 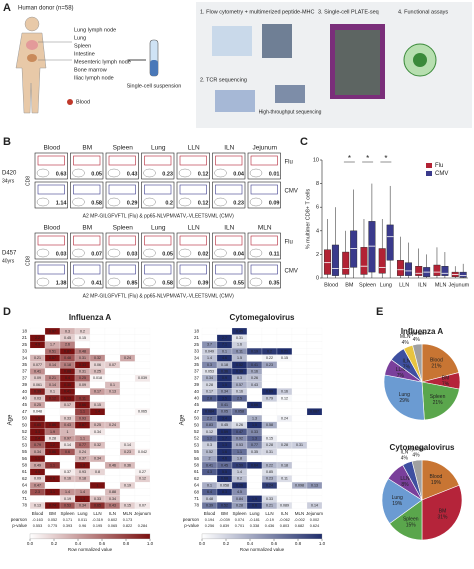 I want to click on step-label: 3. Single-cell PLATE-seq, so click(x=348, y=12).